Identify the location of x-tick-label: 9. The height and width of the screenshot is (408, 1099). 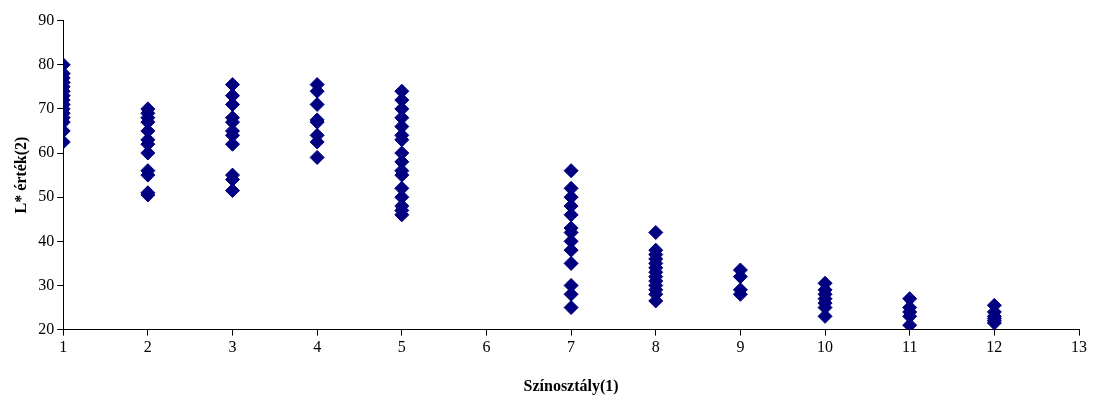
(740, 347).